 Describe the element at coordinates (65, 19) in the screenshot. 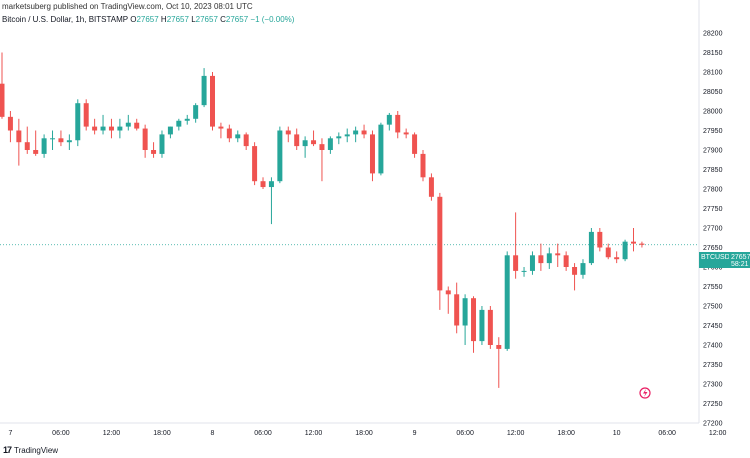

I see `symbol-name: Bitcoin / U.S. Dollar, 1h, BITSTAMP` at that location.